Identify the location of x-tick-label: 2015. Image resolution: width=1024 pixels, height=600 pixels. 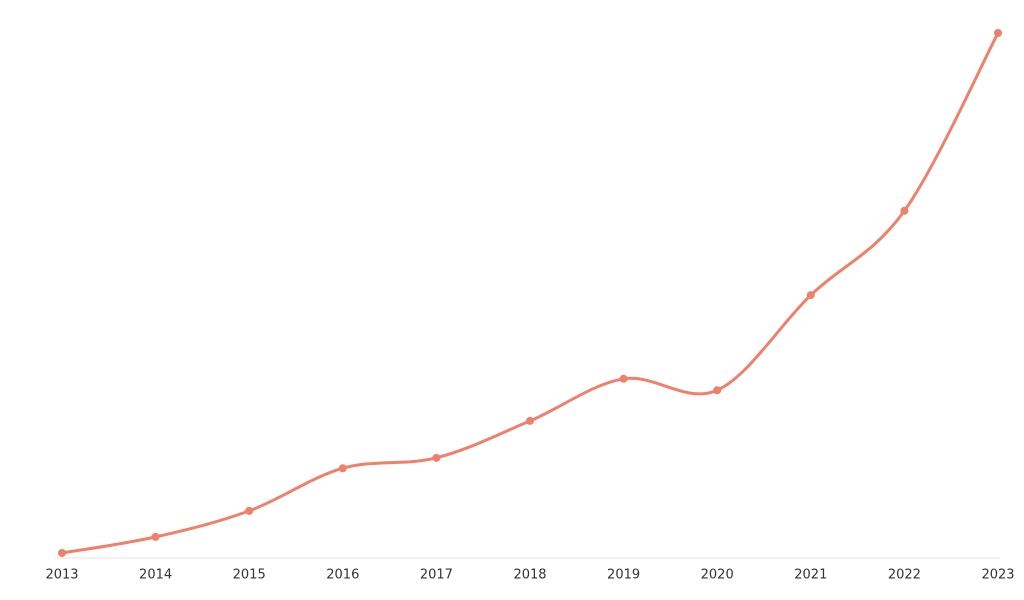
(249, 575).